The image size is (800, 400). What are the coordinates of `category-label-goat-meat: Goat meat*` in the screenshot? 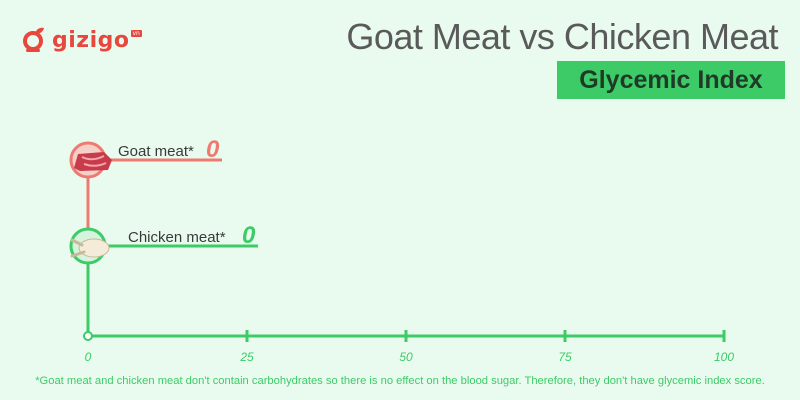 It's located at (156, 151).